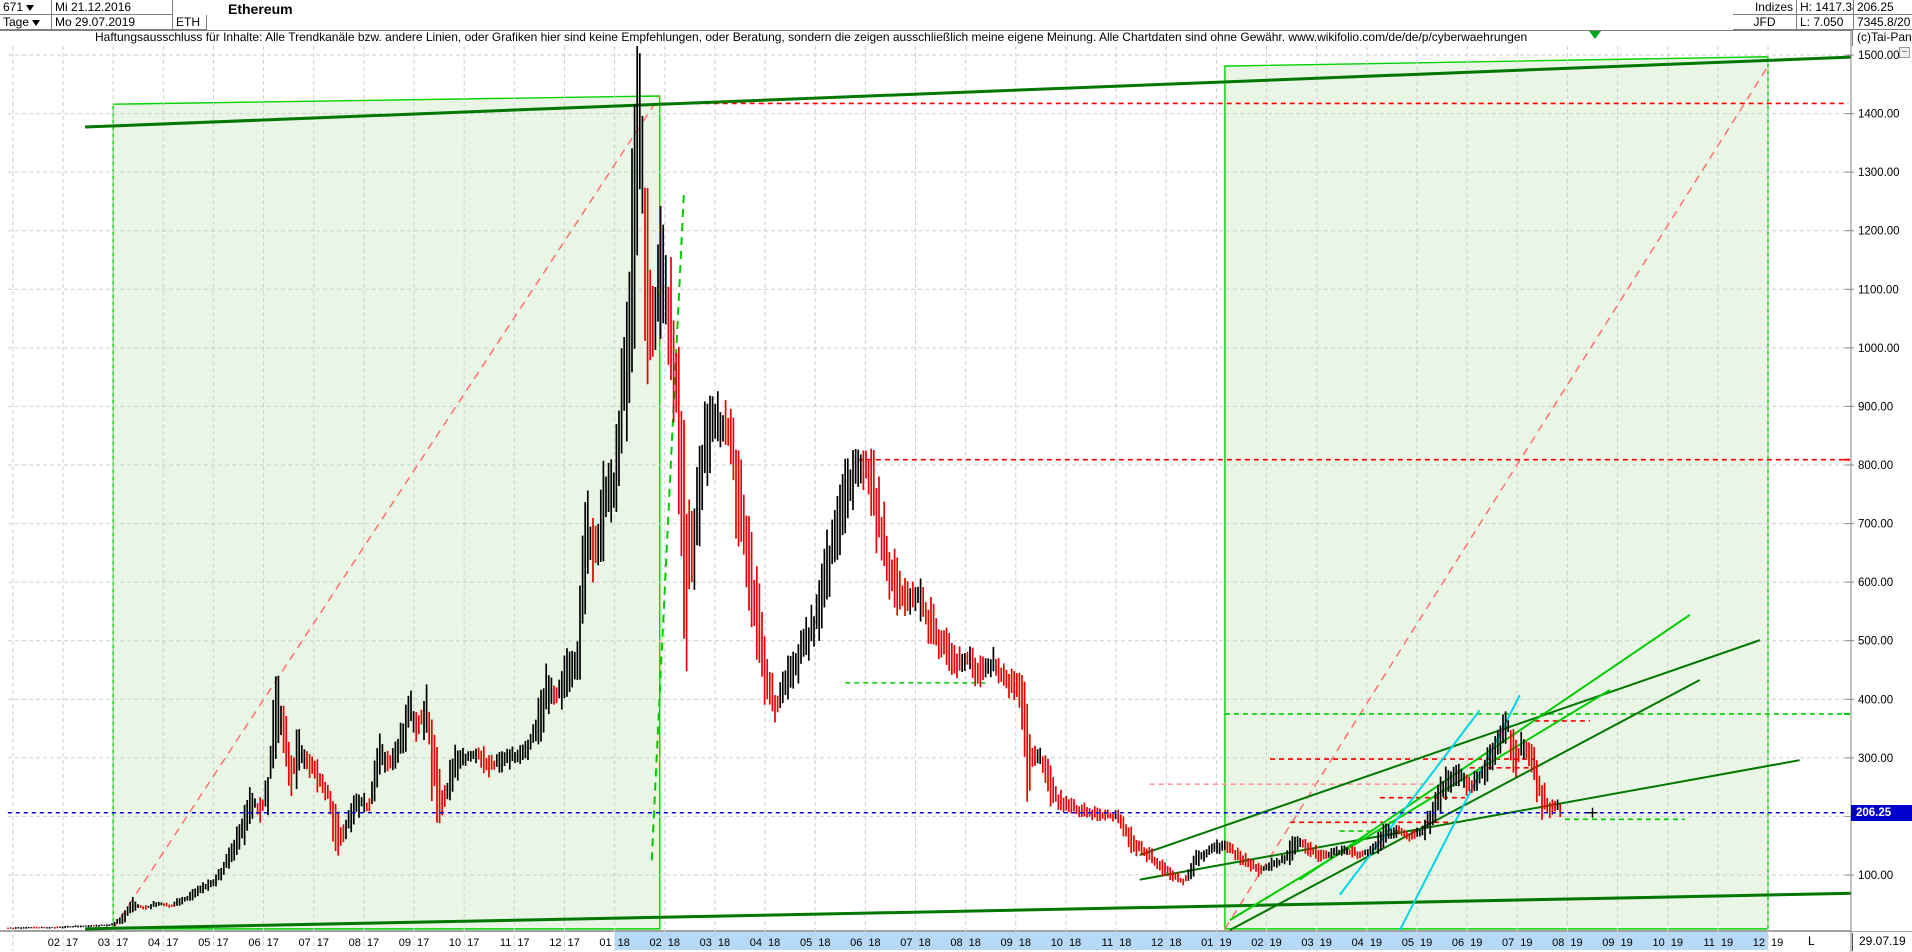  Describe the element at coordinates (1882, 38) in the screenshot. I see `watermark-label: (c)Tai-Pan` at that location.